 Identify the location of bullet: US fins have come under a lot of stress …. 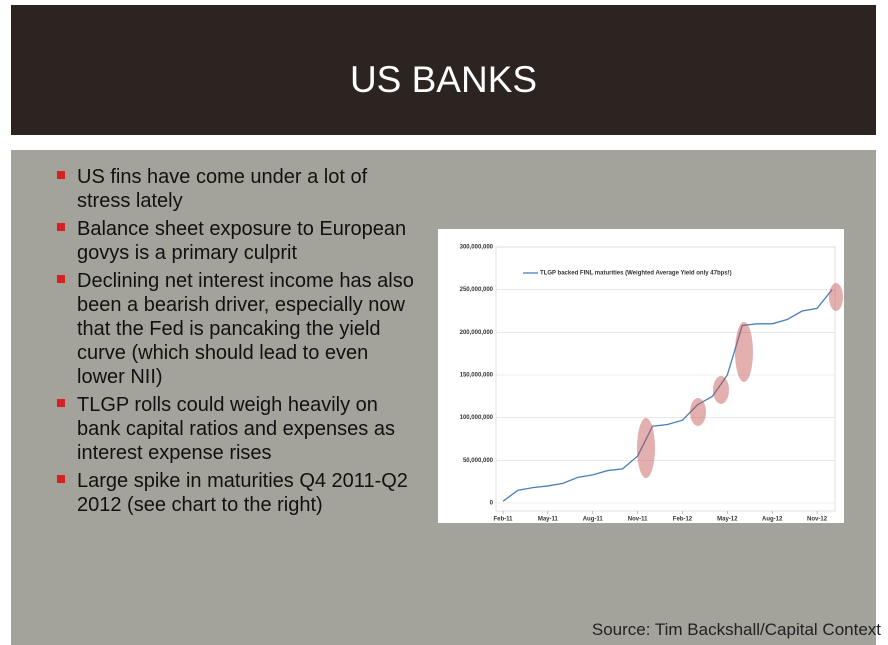
(237, 189).